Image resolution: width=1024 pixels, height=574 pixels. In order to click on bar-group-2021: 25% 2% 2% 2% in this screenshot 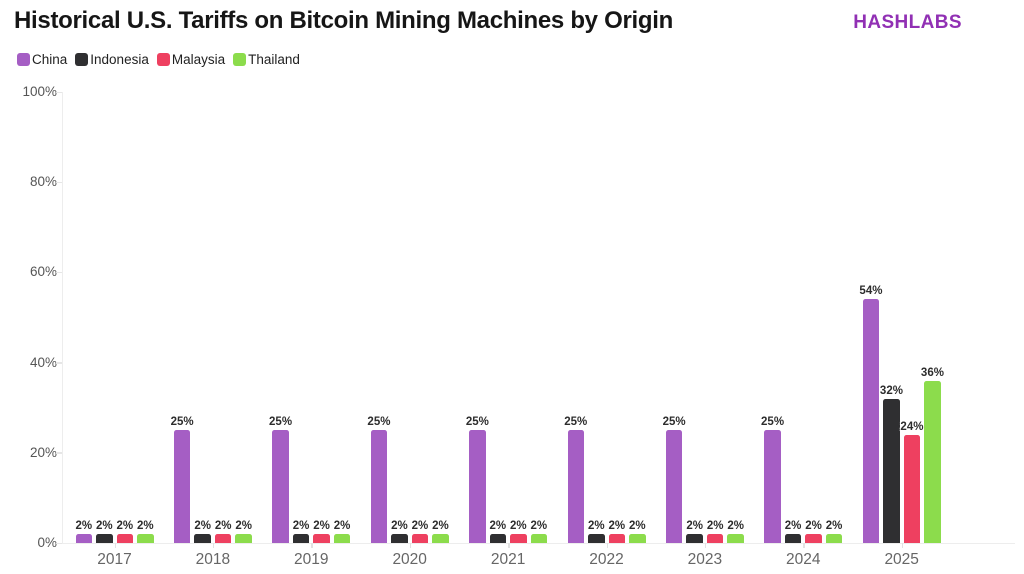, I will do `click(506, 479)`.